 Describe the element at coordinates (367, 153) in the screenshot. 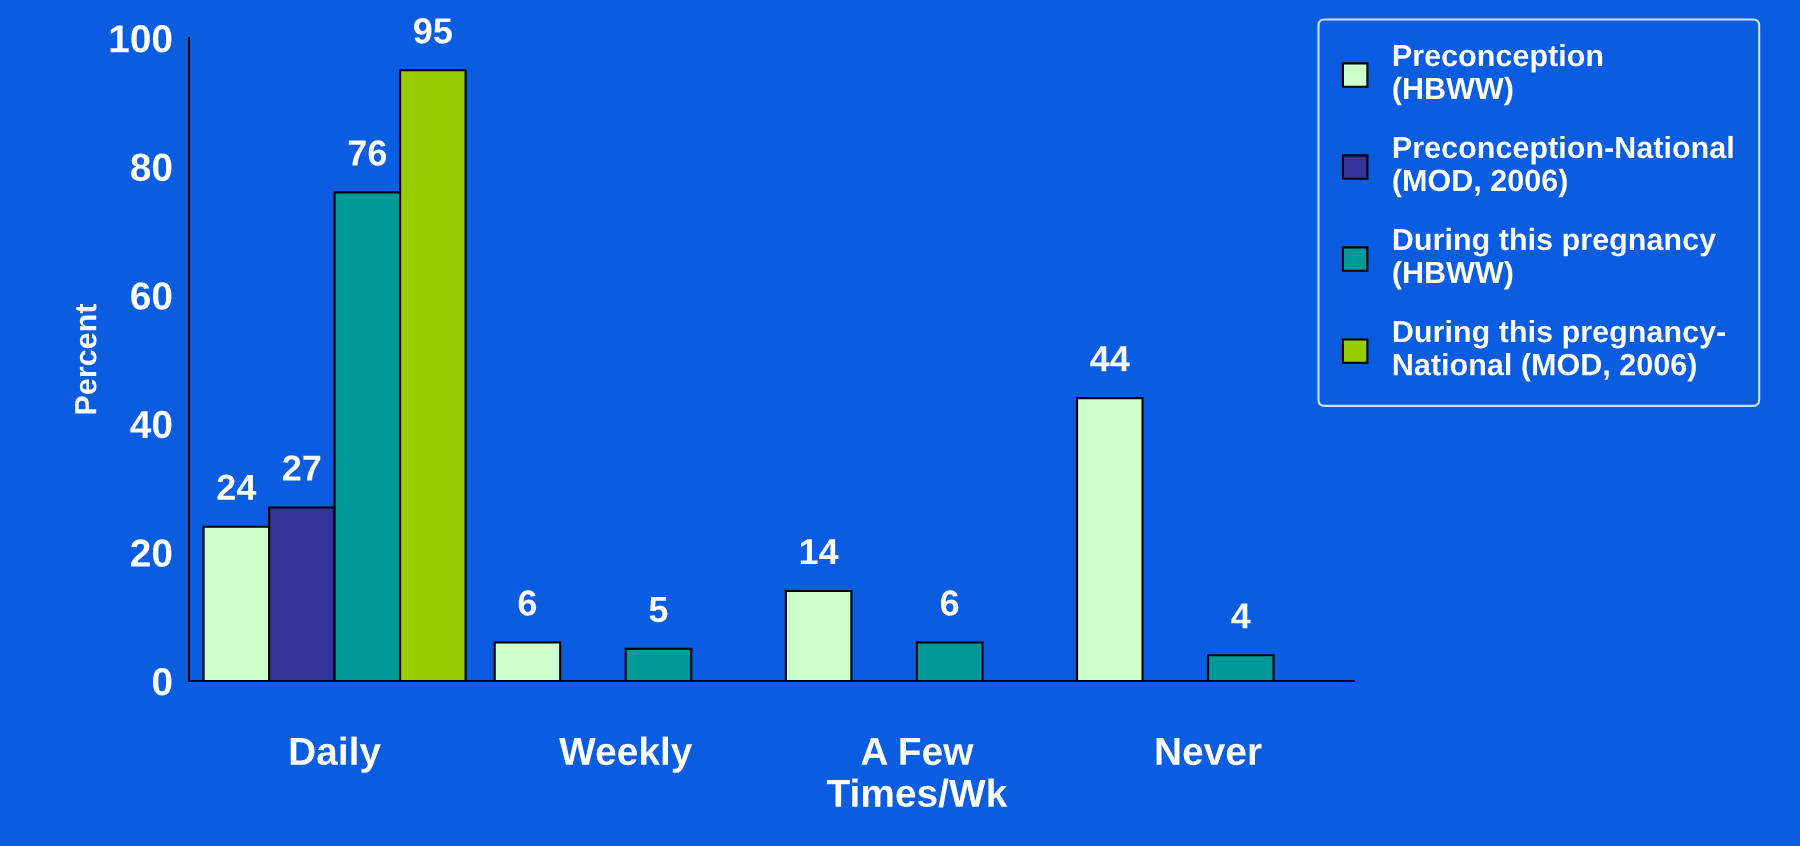

I see `data-label: 76` at that location.